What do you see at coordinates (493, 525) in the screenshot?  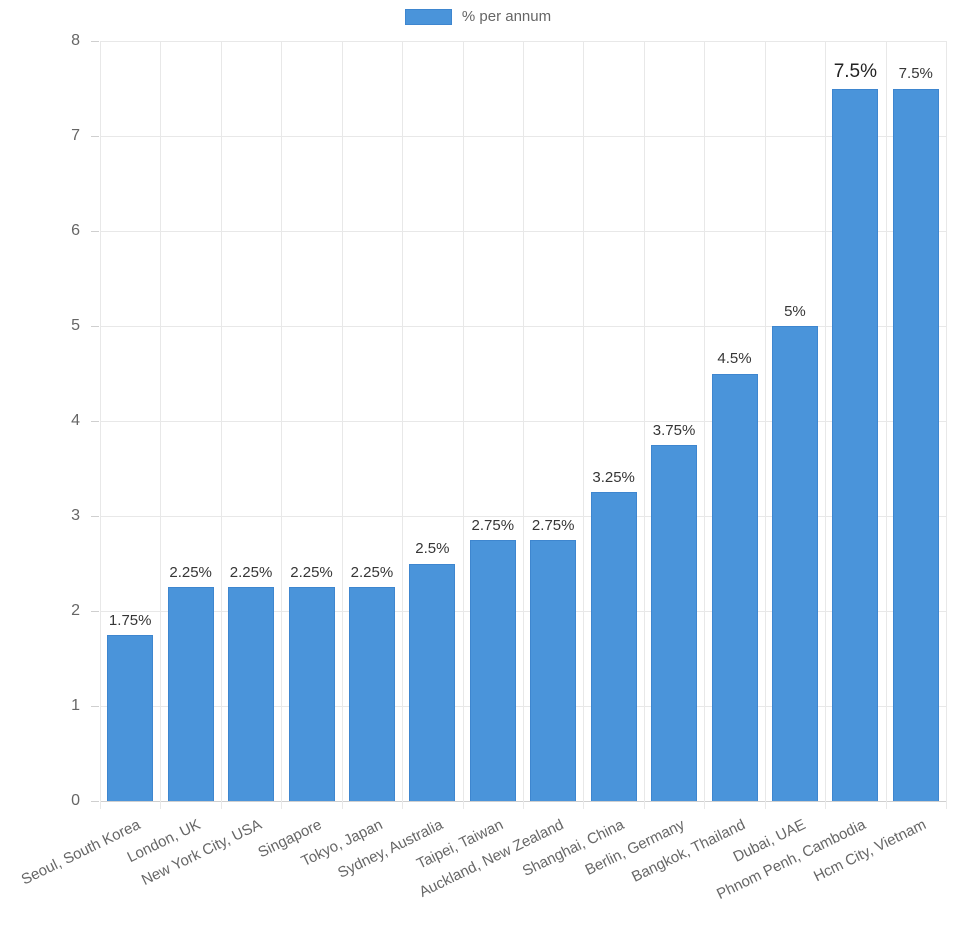 I see `value-label-taipei-taiwan: 2.75%` at bounding box center [493, 525].